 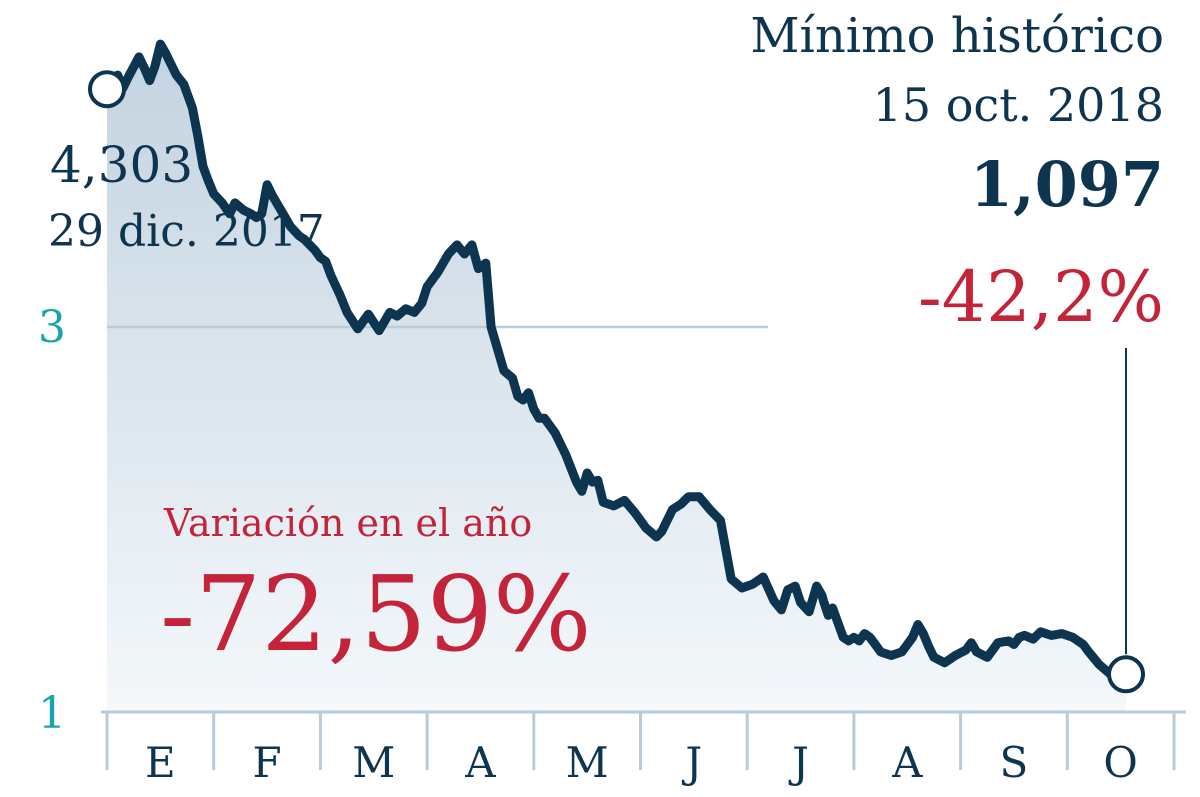 What do you see at coordinates (122, 165) in the screenshot?
I see `start-value-label: 4,303` at bounding box center [122, 165].